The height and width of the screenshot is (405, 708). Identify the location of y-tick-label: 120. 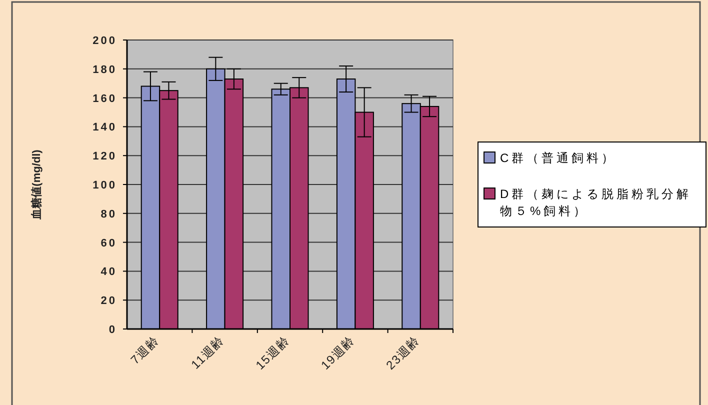
(104, 156).